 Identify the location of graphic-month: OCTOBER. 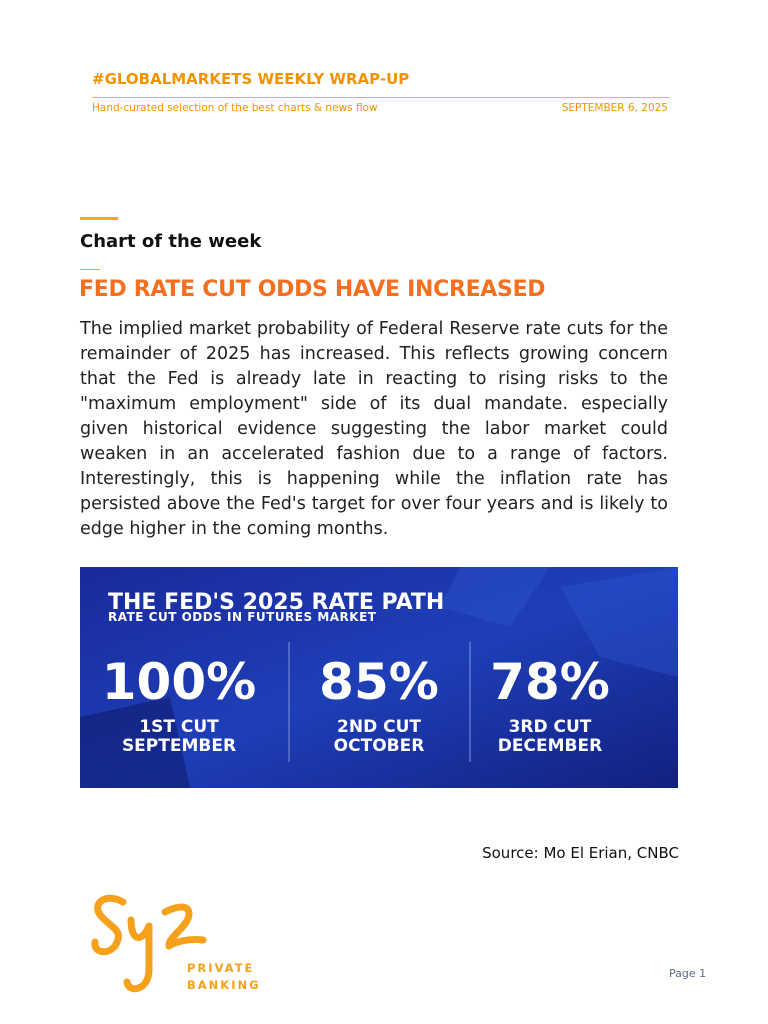
(379, 746).